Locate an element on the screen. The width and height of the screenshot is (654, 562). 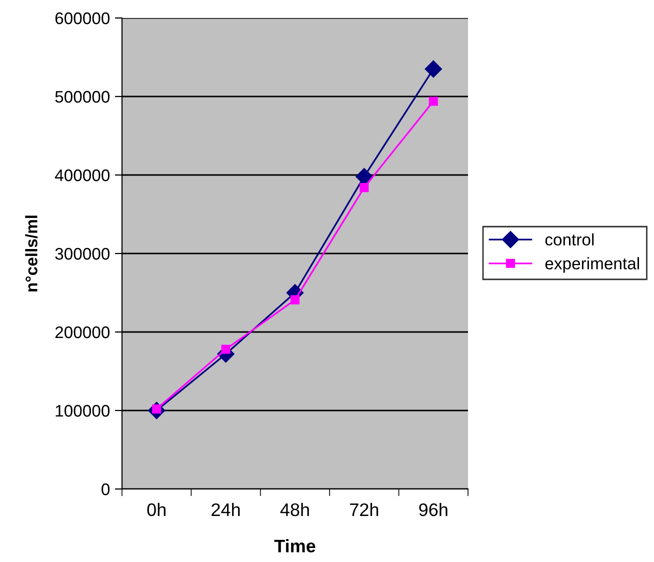
y-tick-label: 600000 is located at coordinates (82, 18).